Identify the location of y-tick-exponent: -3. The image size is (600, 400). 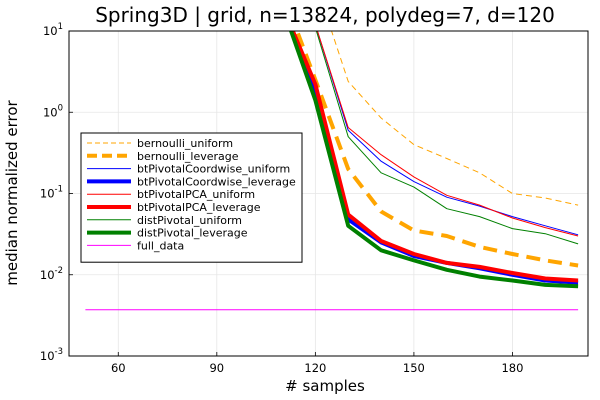
(59, 352).